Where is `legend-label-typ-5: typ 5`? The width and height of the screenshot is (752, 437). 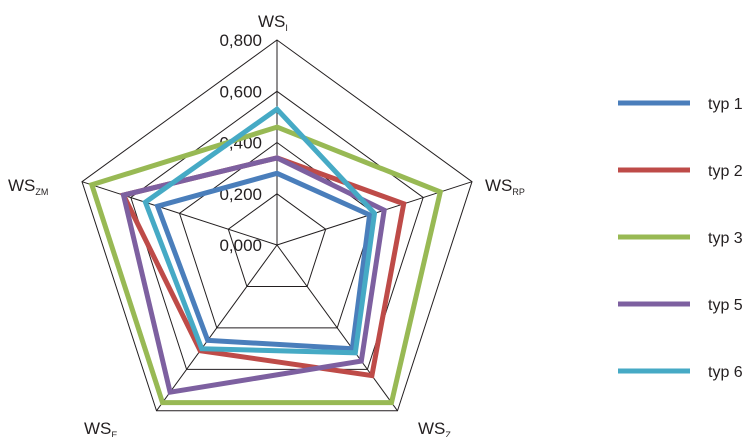
legend-label-typ-5: typ 5 is located at coordinates (725, 305).